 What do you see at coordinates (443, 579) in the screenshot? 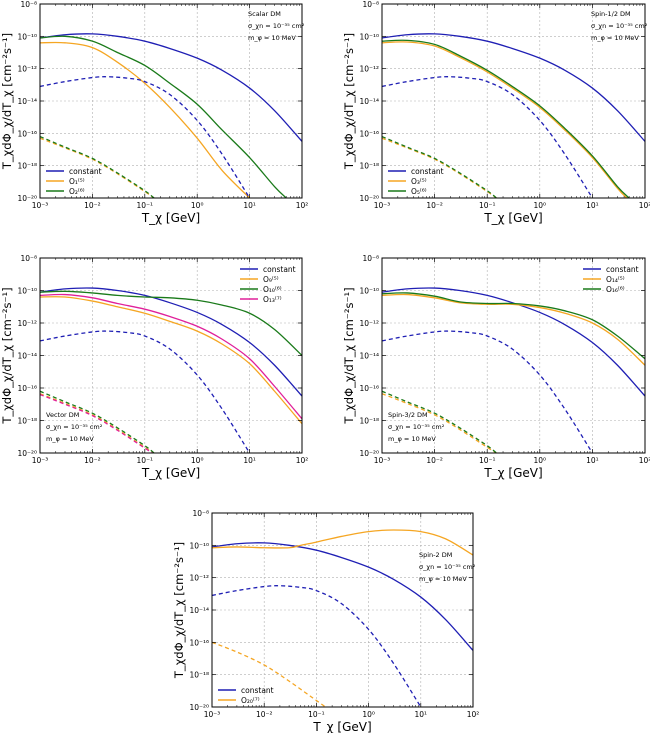
I see `annotation-line: m_φ = 10 MeV` at bounding box center [443, 579].